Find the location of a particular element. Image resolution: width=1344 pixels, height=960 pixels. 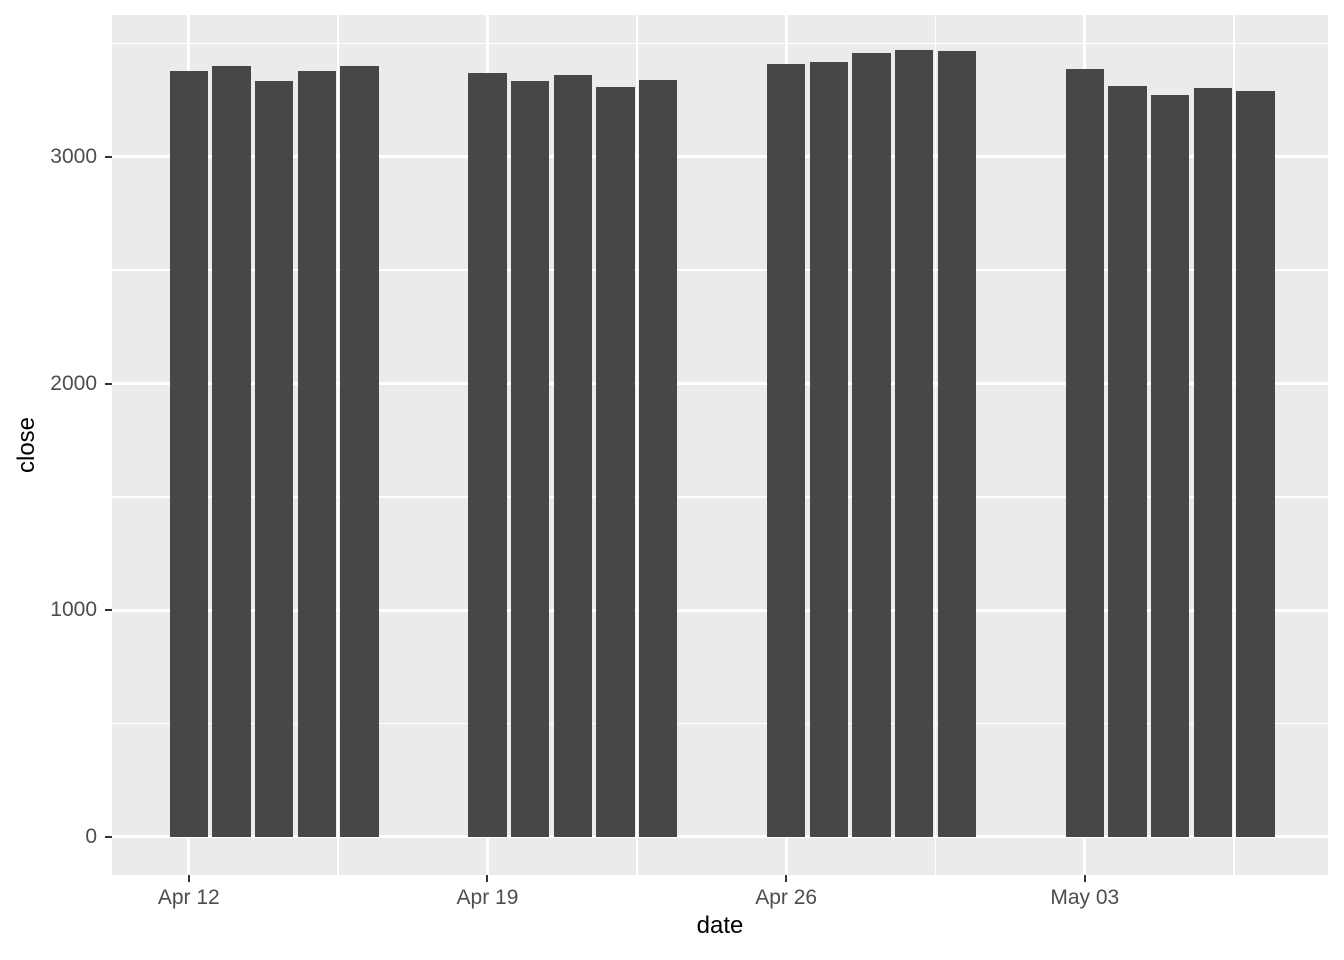

x-axis-title: date is located at coordinates (720, 925).